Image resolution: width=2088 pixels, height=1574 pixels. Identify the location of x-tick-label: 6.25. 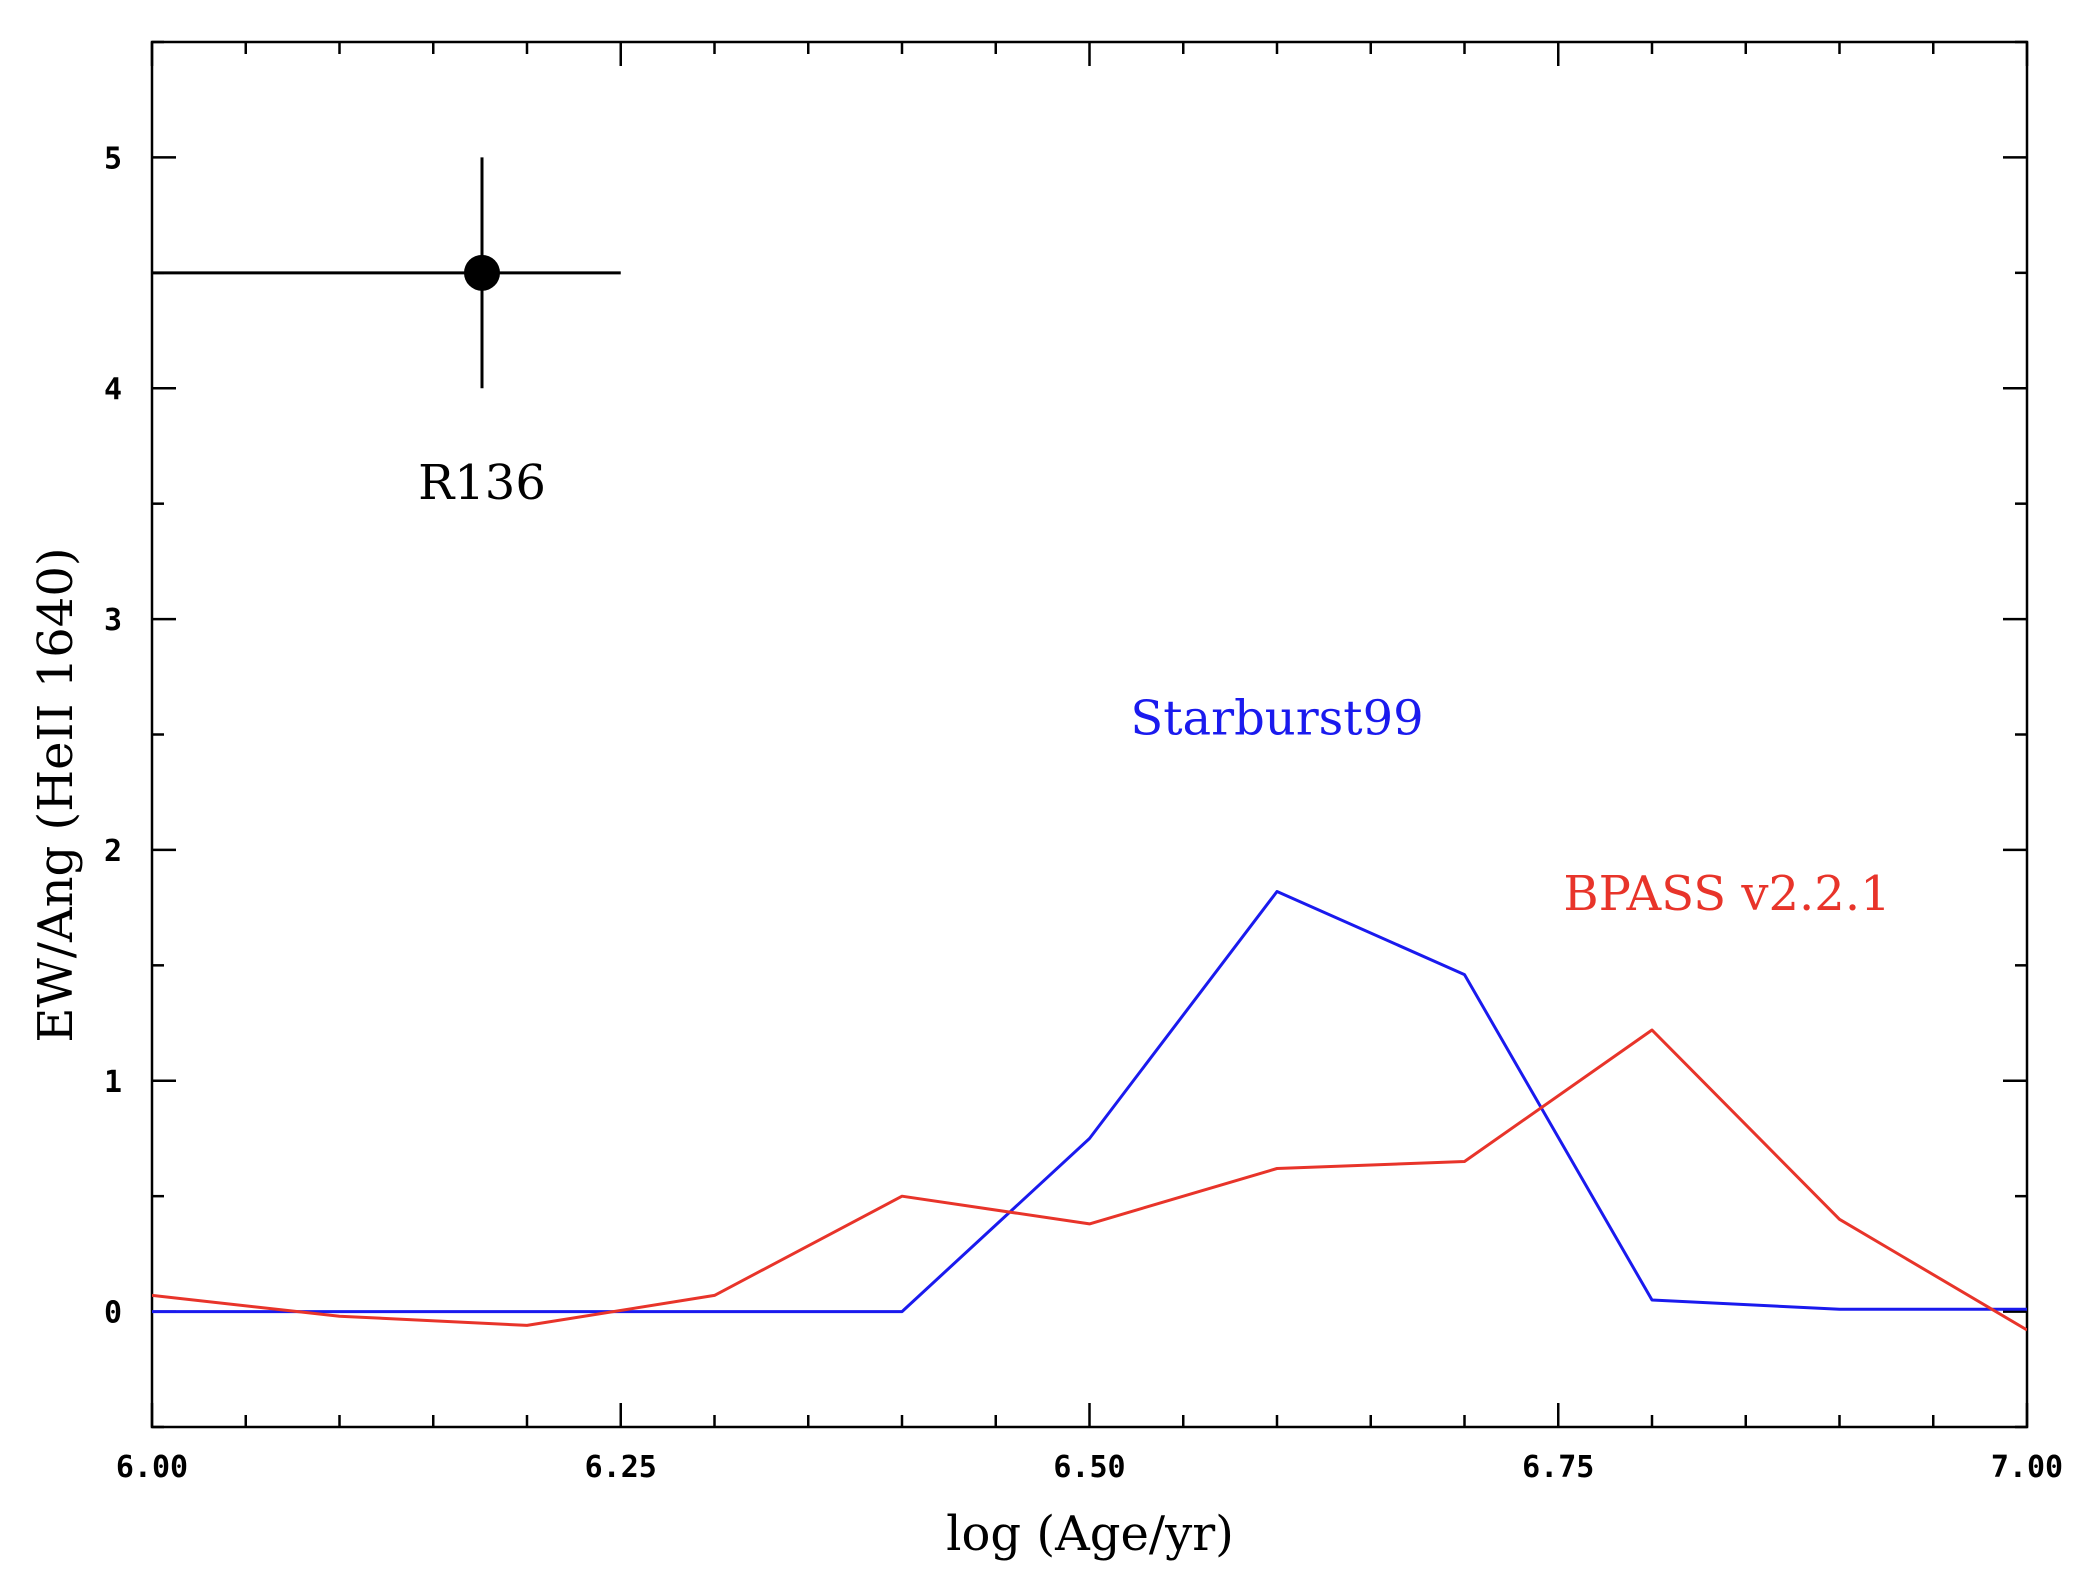
(621, 1467).